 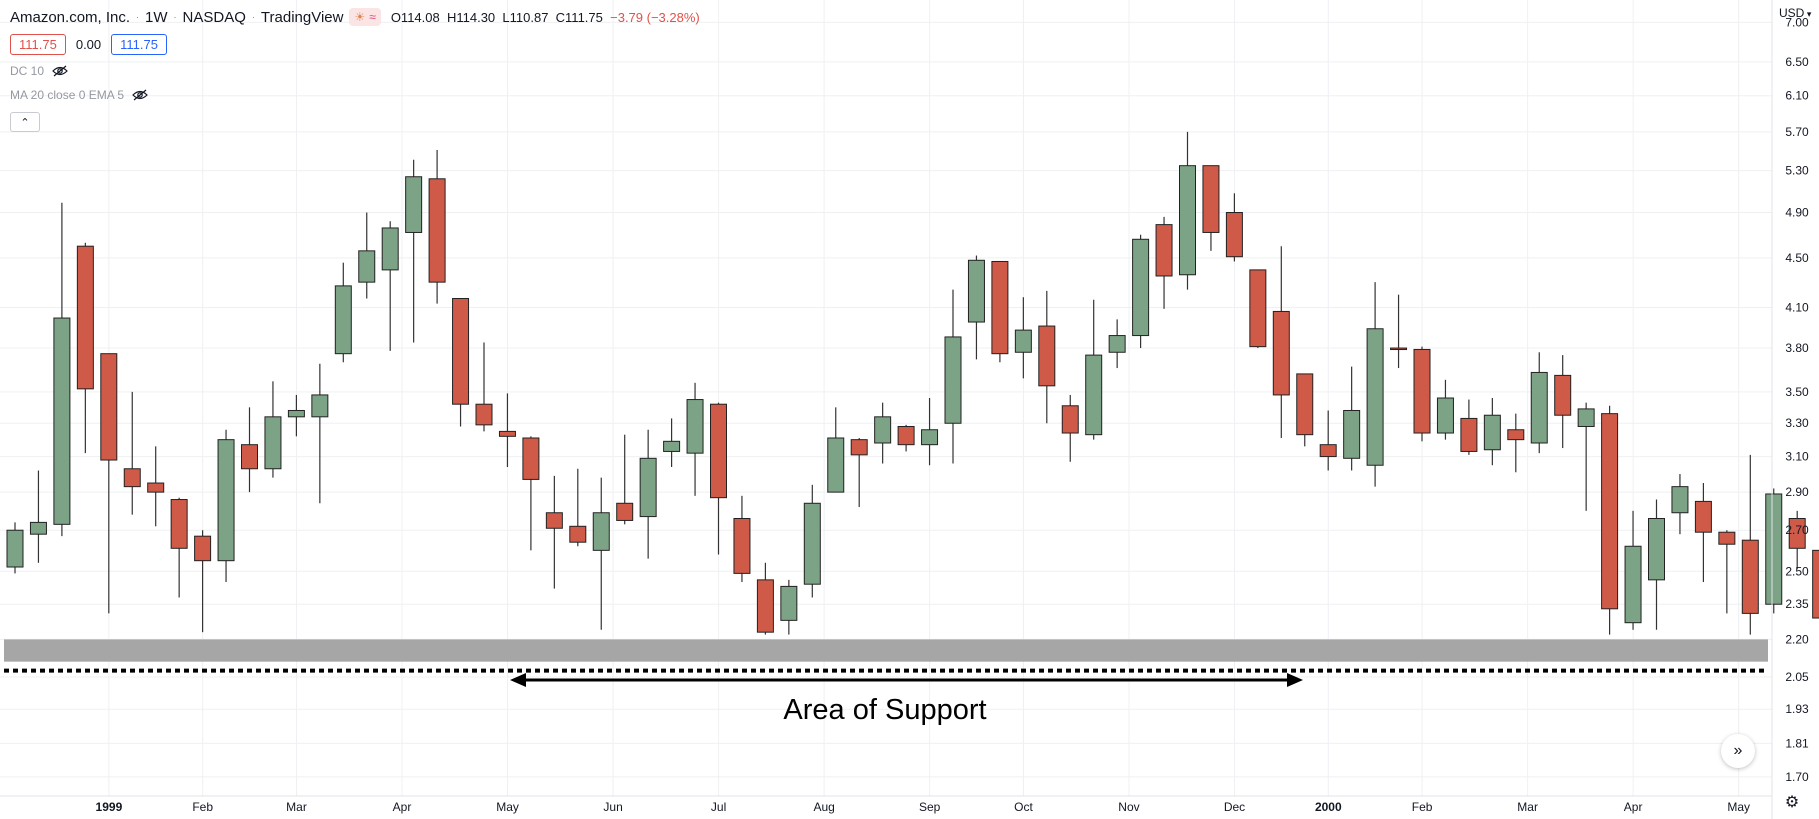 What do you see at coordinates (1795, 13) in the screenshot?
I see `currency-selector: USD ▾` at bounding box center [1795, 13].